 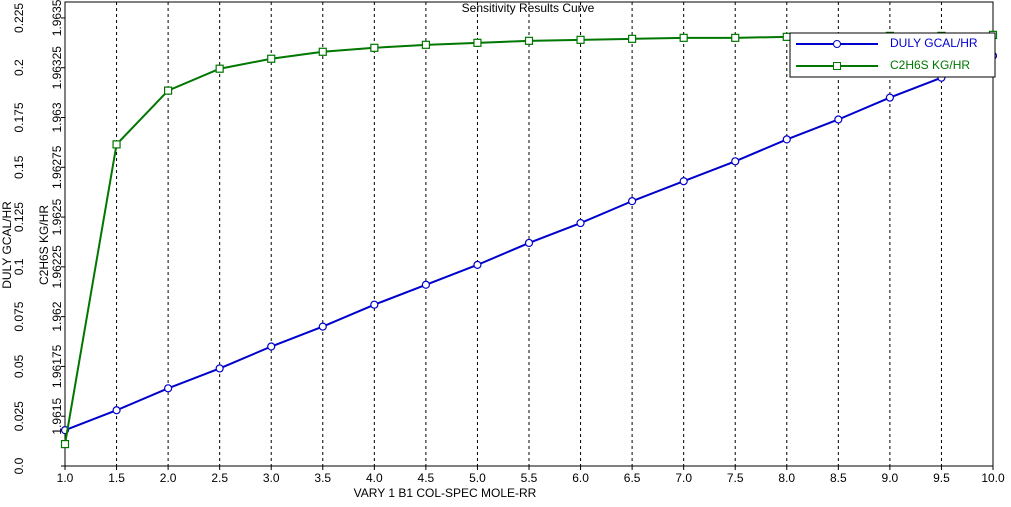 I want to click on y2-tick-label: 1.9615, so click(x=57, y=416).